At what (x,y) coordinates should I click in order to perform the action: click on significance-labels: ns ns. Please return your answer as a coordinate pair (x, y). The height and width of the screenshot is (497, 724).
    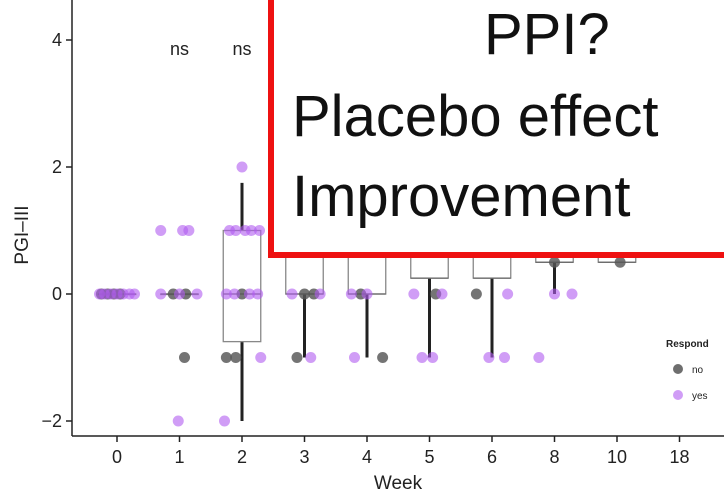
    Looking at the image, I should click on (211, 49).